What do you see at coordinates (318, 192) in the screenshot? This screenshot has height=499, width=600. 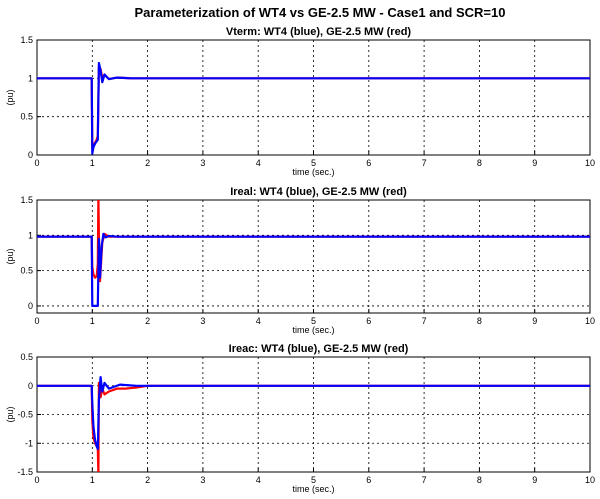 I see `chart-title: Ireal: WT4 (blue), GE-2.5 MW (red)` at bounding box center [318, 192].